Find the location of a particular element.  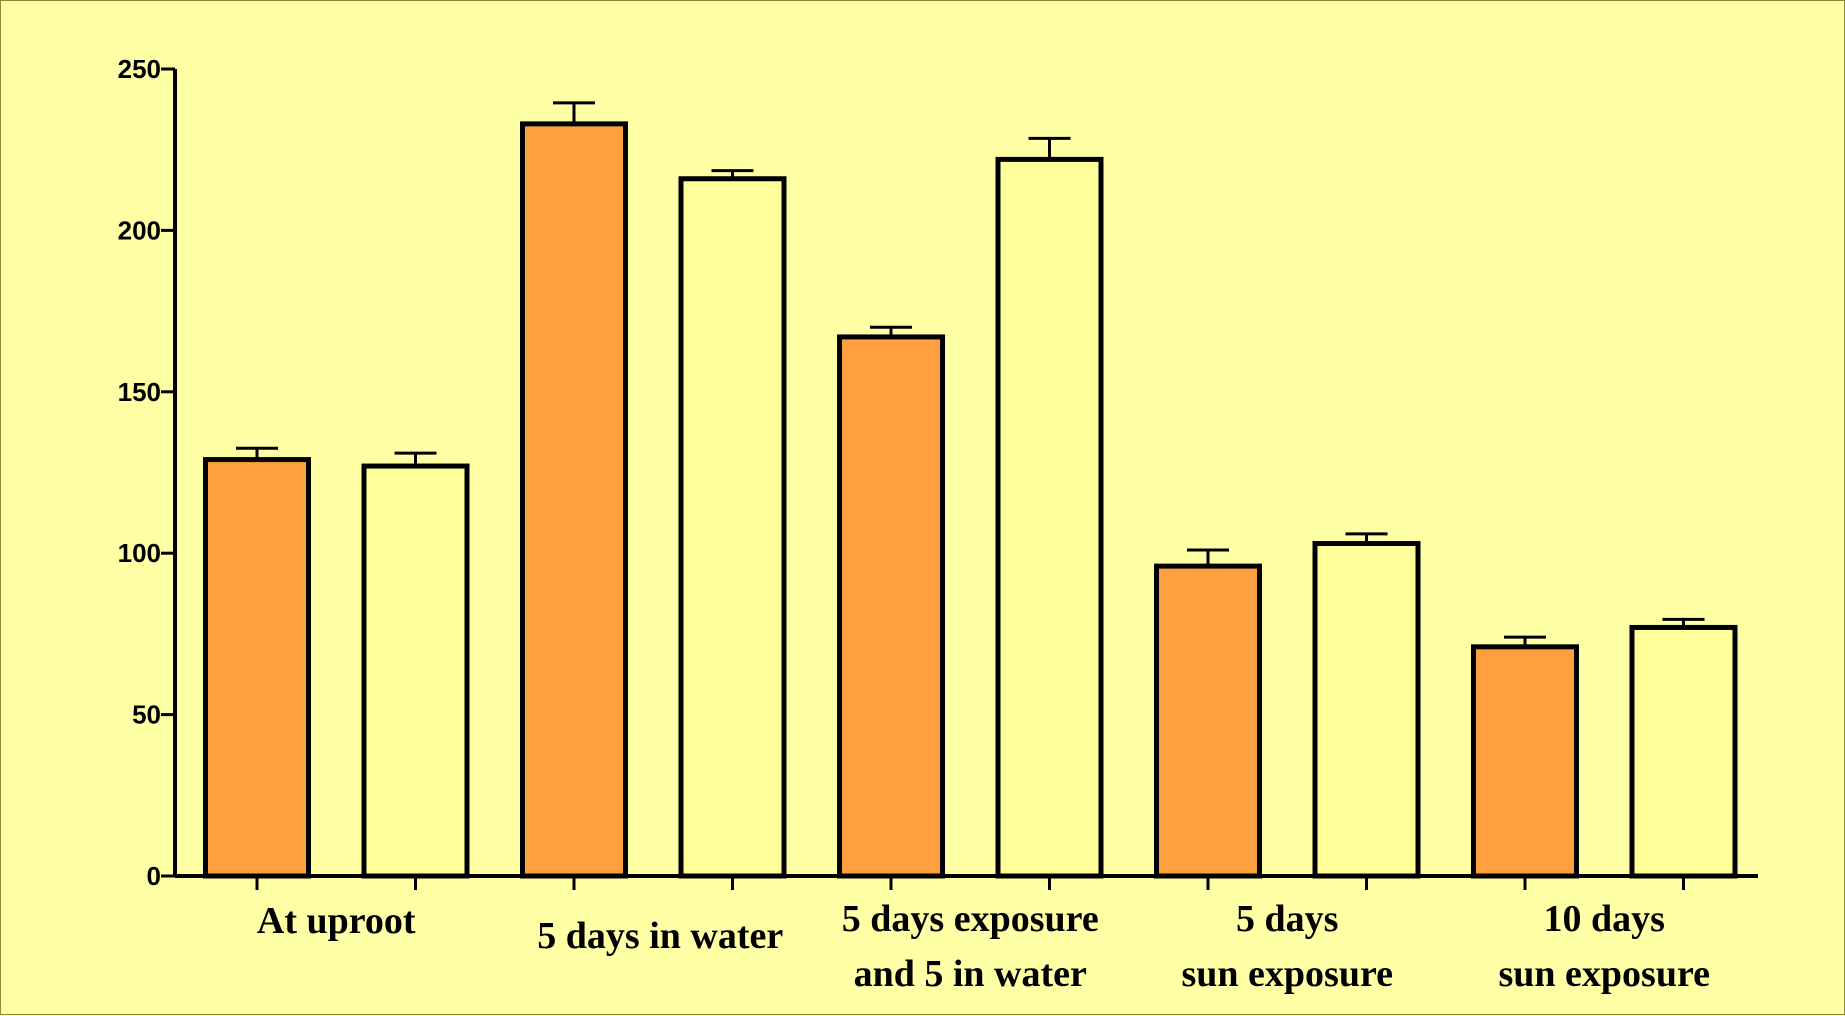

category-label-1-line-0: 5 days in water is located at coordinates (660, 936).